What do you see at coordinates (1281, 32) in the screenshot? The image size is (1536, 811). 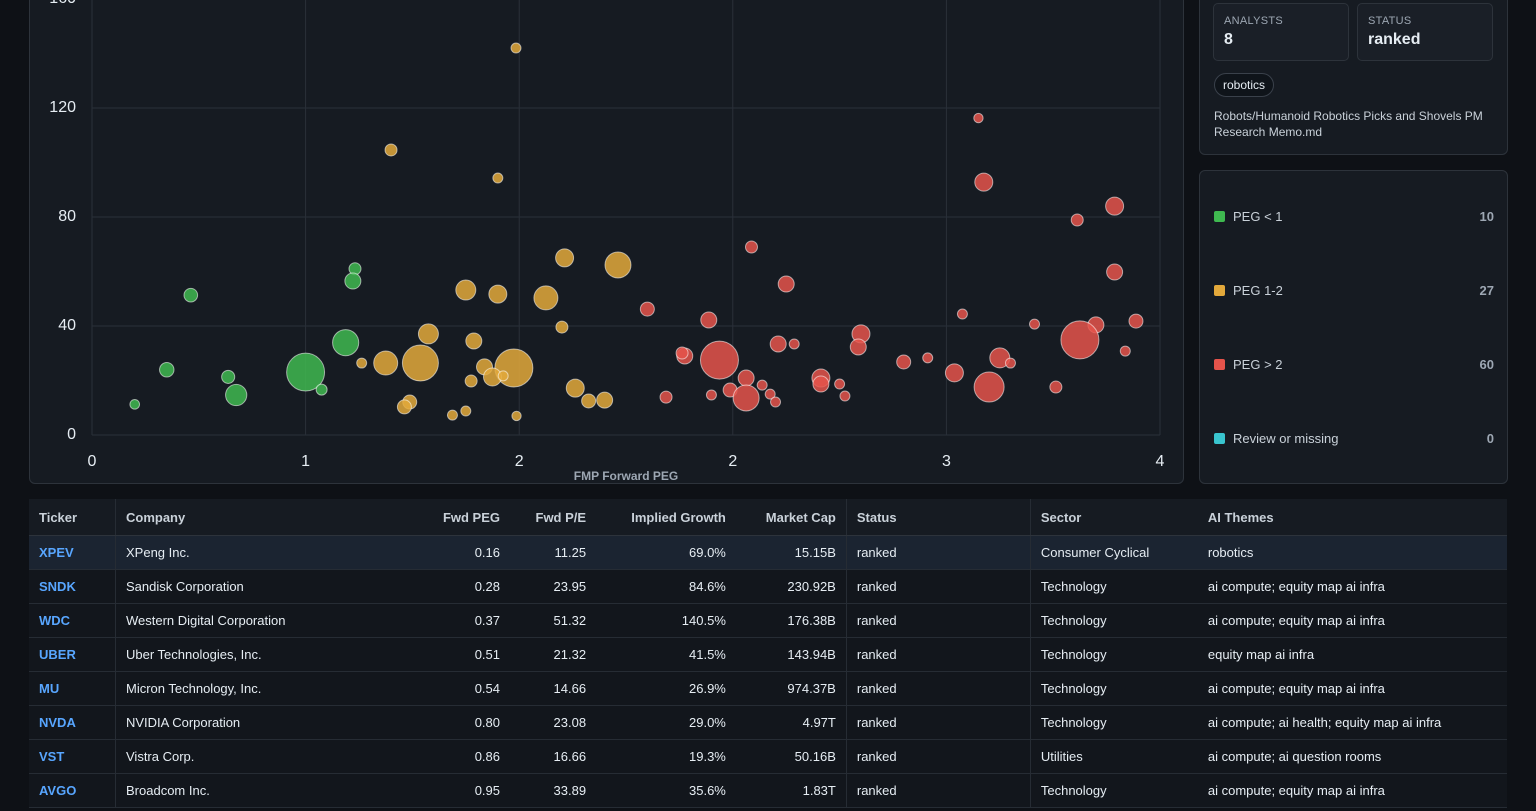 I see `analysts-card: ANALYSTS 8` at bounding box center [1281, 32].